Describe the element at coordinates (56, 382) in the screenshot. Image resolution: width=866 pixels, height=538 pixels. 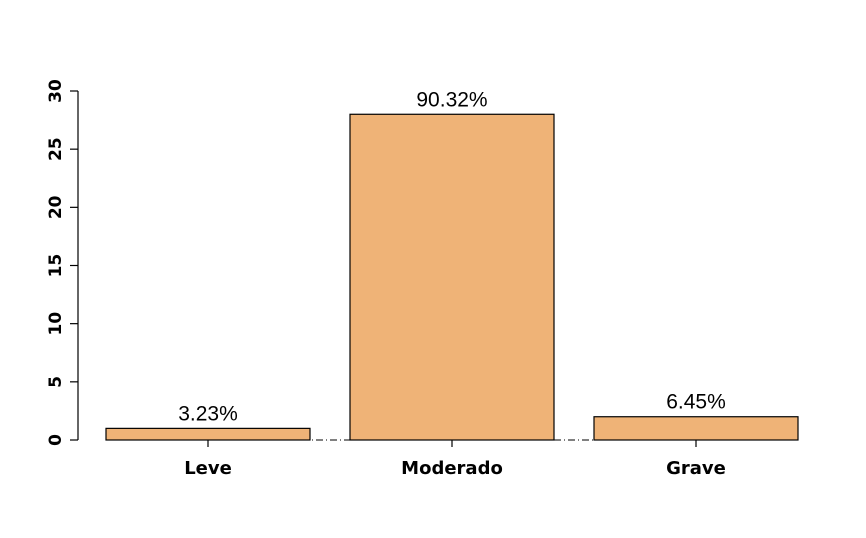
I see `y-tick-label: 5` at that location.